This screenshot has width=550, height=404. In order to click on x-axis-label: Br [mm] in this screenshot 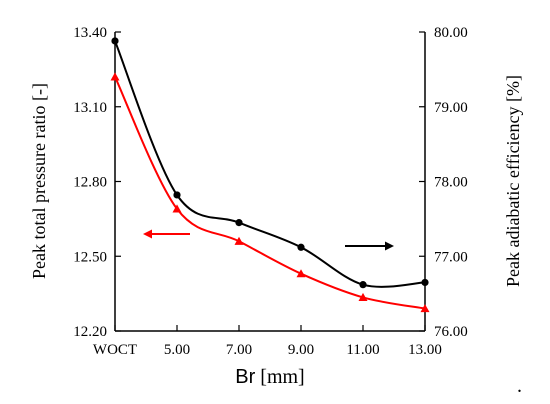, I will do `click(269, 377)`.